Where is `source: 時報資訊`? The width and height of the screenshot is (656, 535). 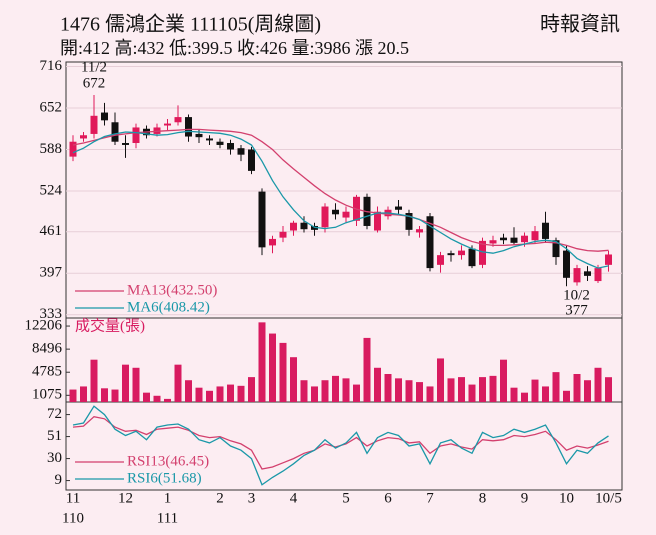
source: 時報資訊 is located at coordinates (580, 24).